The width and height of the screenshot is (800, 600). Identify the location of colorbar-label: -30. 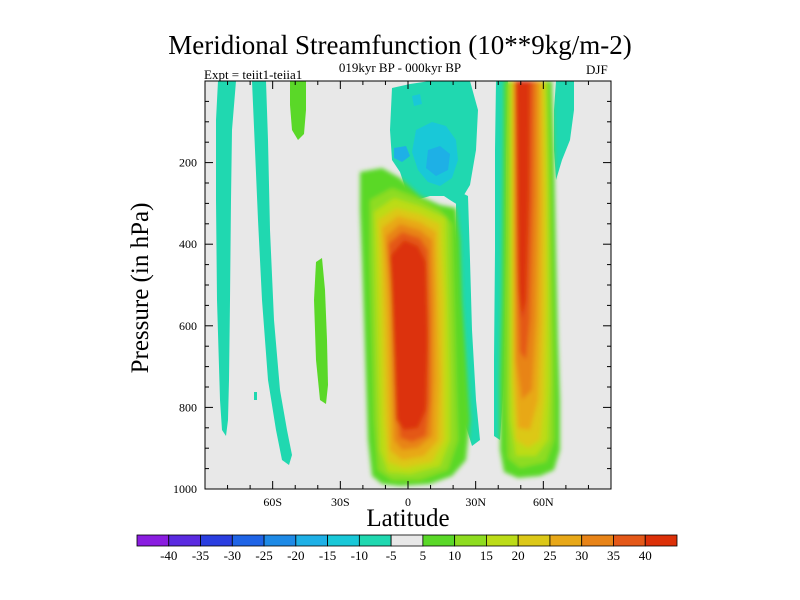
(232, 555).